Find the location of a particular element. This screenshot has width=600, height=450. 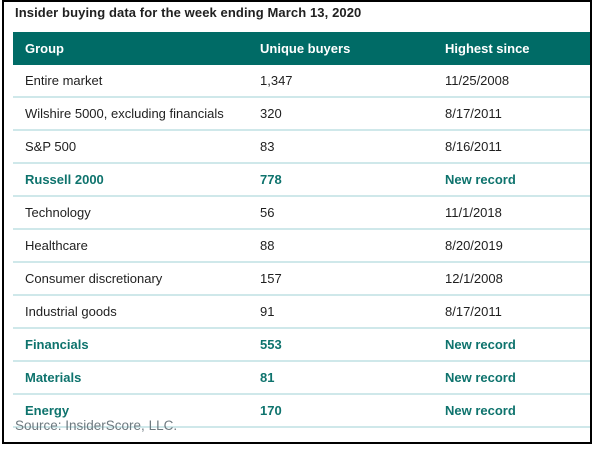

table-row: S&P 500 83 8/16/2011 is located at coordinates (301, 147).